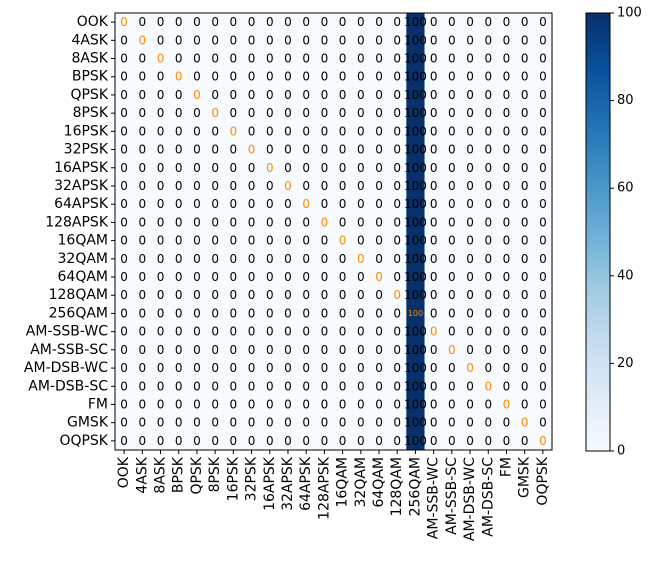 This screenshot has height=571, width=652. What do you see at coordinates (83, 441) in the screenshot?
I see `y-tick-label: OQPSK` at bounding box center [83, 441].